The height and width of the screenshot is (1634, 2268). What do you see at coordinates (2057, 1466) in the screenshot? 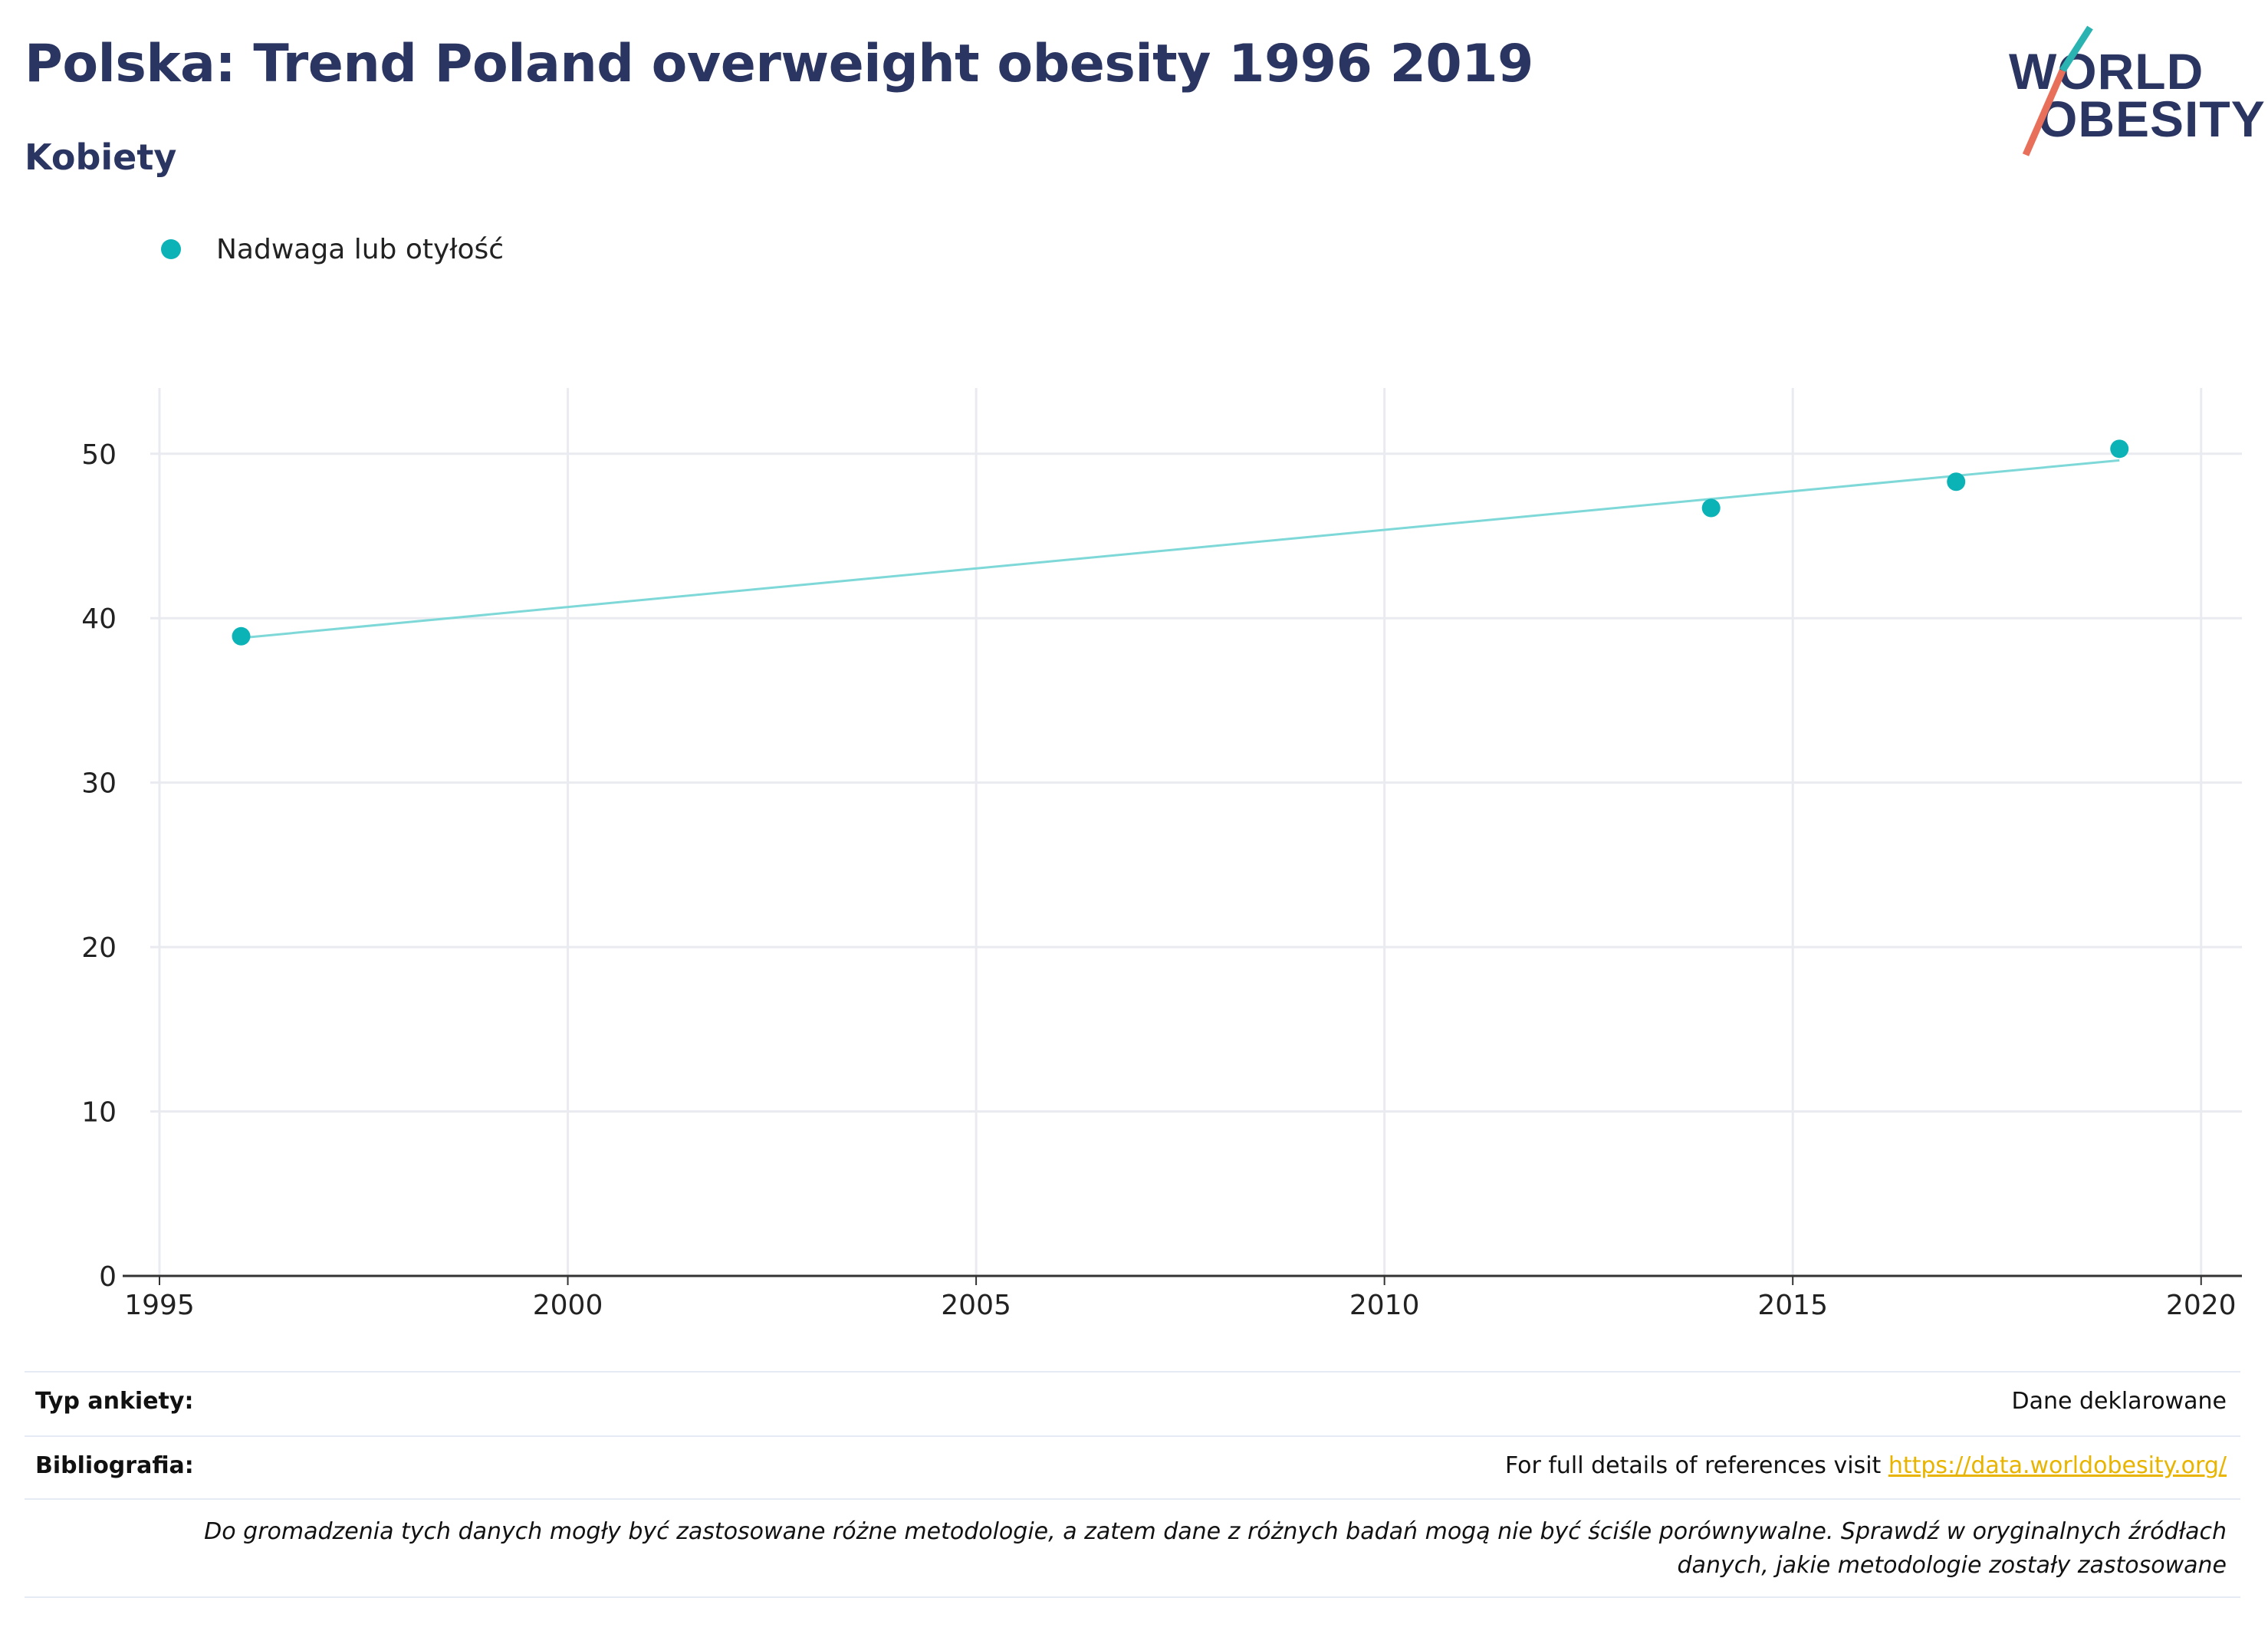
I see `bibliography-link: https://data.worldobesity.org/` at bounding box center [2057, 1466].